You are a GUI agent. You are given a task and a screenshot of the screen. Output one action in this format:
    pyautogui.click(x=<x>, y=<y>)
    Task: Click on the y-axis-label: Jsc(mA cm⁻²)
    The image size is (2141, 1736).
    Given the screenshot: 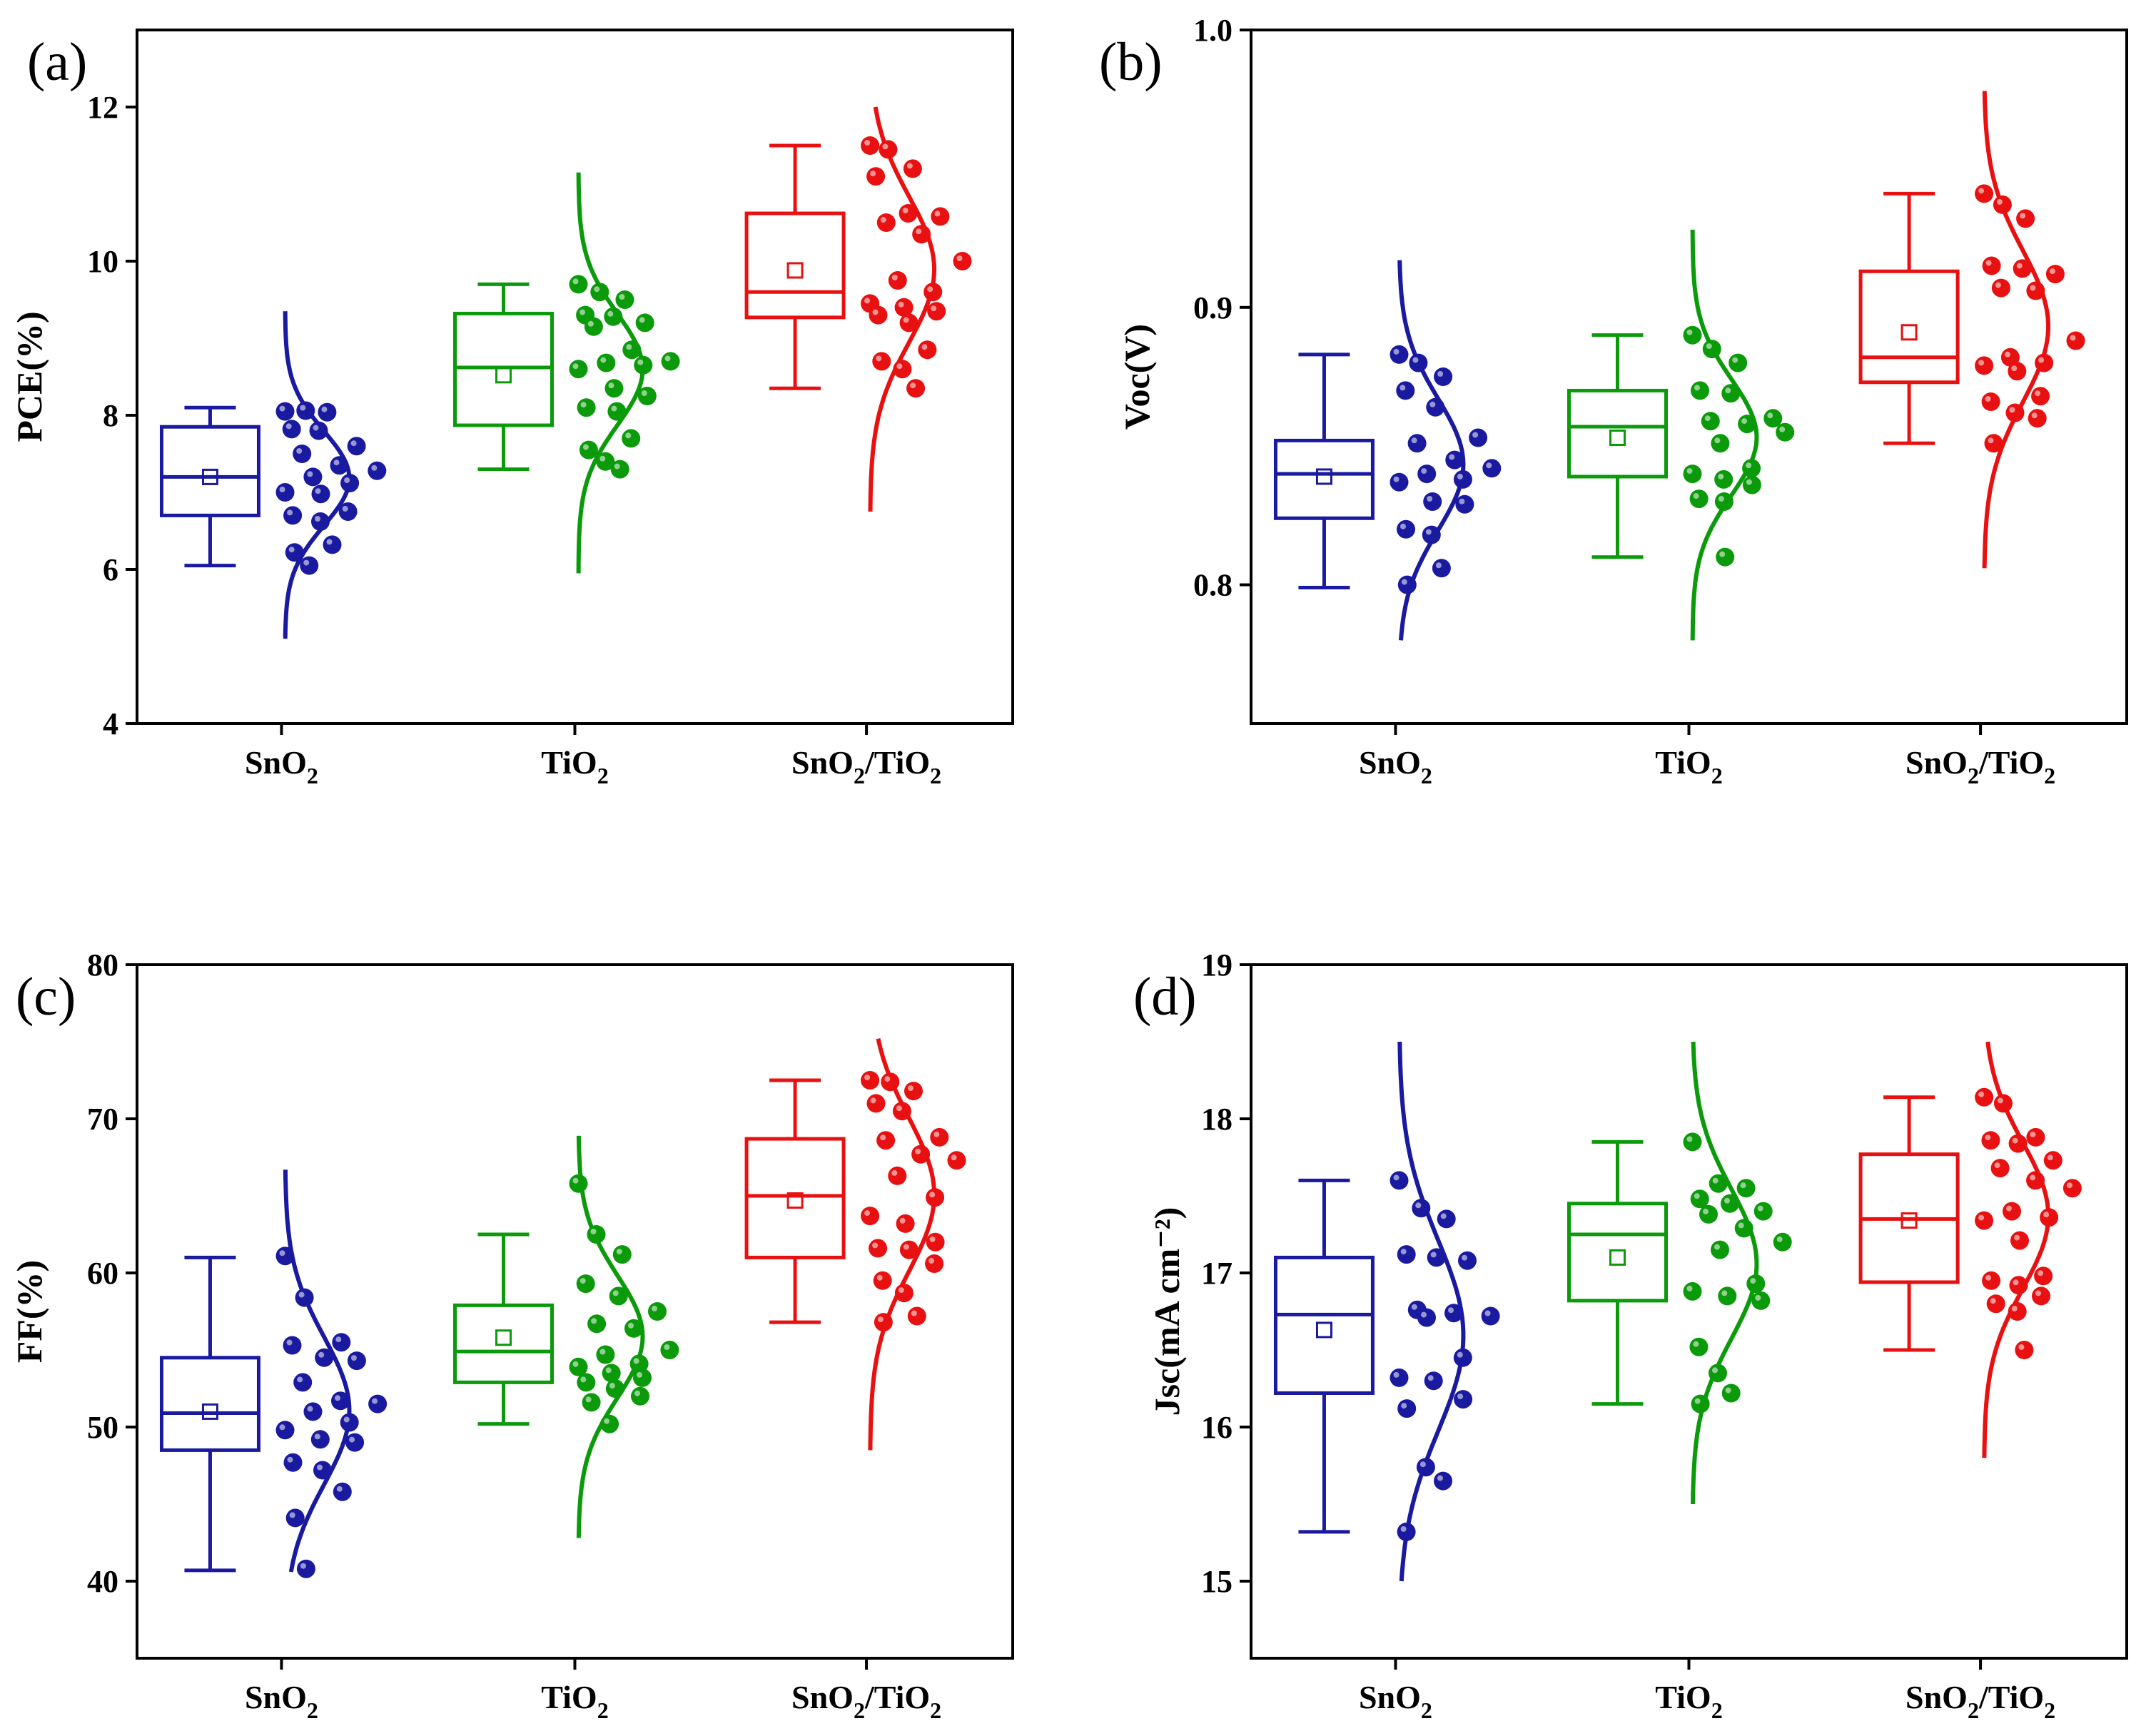 What is the action you would take?
    pyautogui.click(x=1167, y=1311)
    